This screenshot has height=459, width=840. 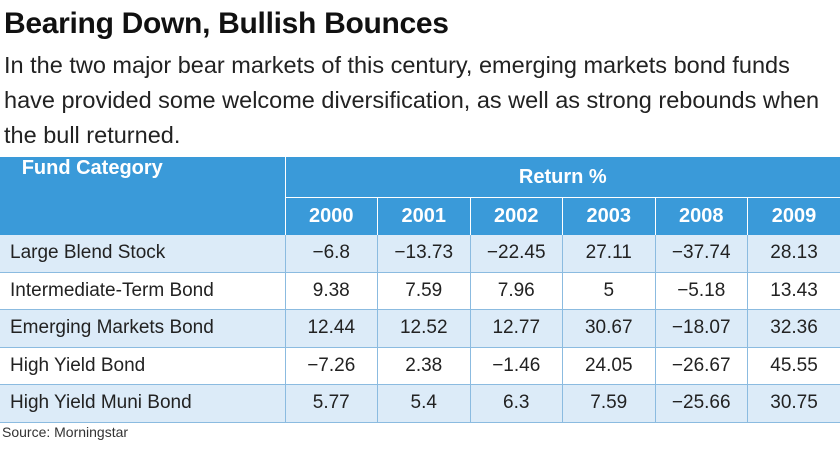 I want to click on return-cell: −22.45, so click(x=516, y=254).